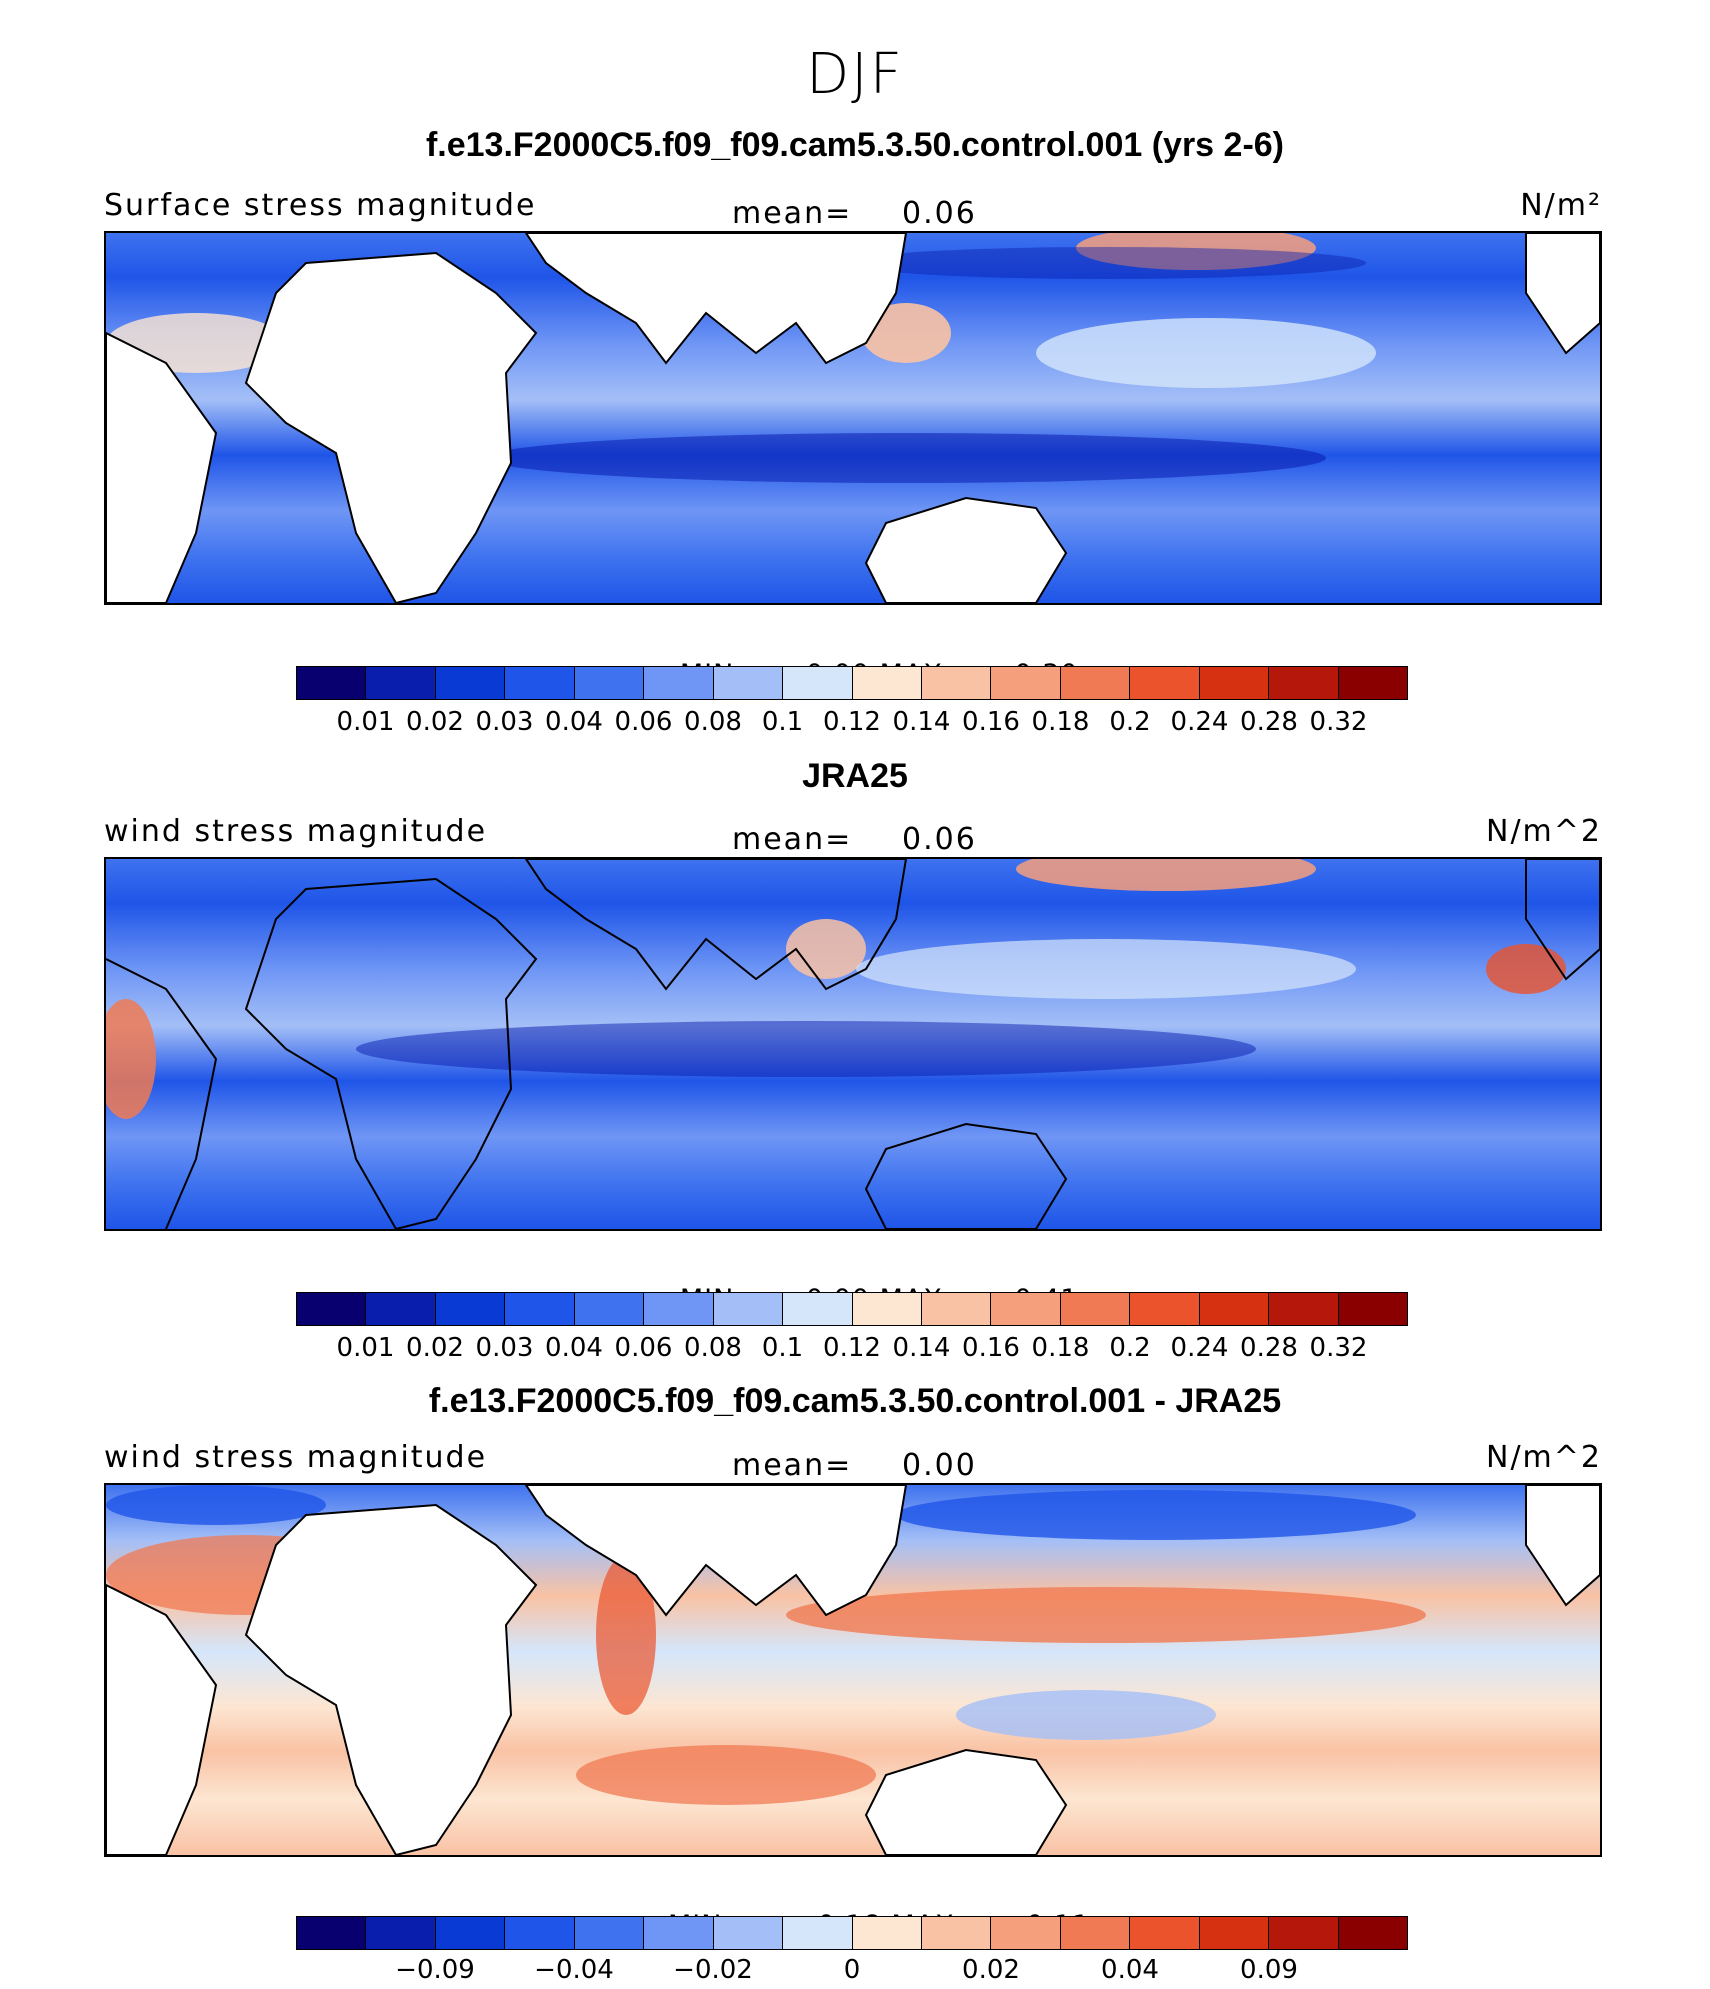 The image size is (1710, 1989). I want to click on colorbar-tick-label: −0.02, so click(713, 1970).